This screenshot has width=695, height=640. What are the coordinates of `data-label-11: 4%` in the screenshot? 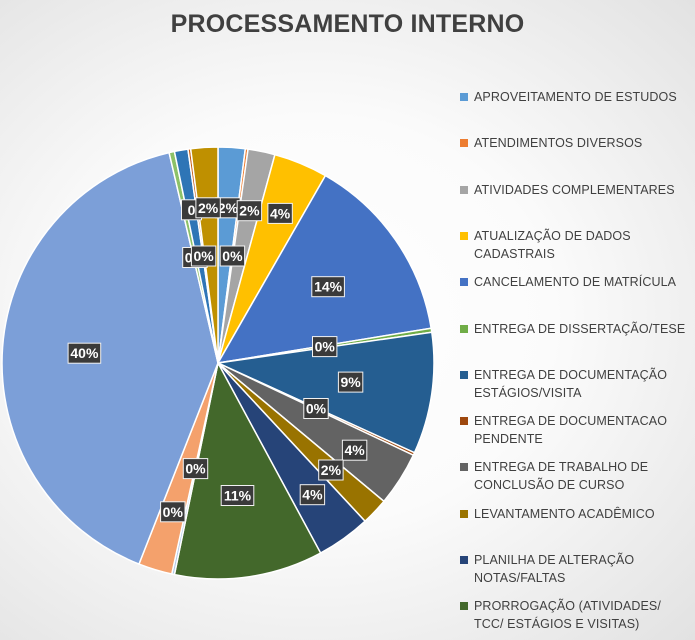 It's located at (312, 495).